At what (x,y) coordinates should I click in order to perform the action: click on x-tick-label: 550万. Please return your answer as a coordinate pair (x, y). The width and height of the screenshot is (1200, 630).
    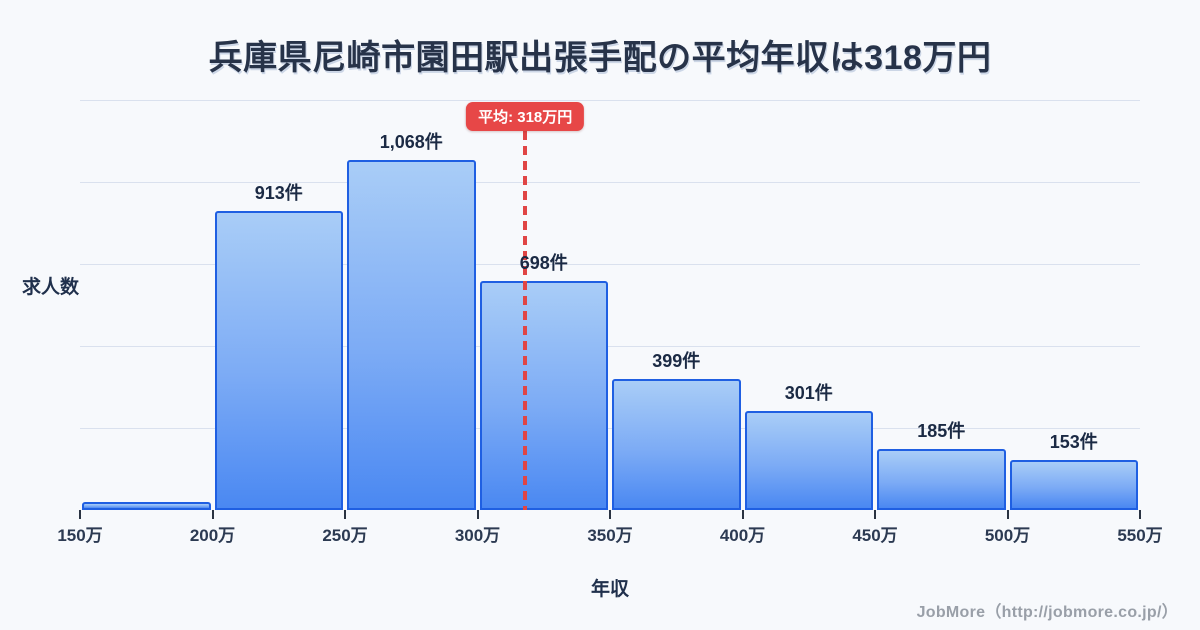
    Looking at the image, I should click on (1140, 535).